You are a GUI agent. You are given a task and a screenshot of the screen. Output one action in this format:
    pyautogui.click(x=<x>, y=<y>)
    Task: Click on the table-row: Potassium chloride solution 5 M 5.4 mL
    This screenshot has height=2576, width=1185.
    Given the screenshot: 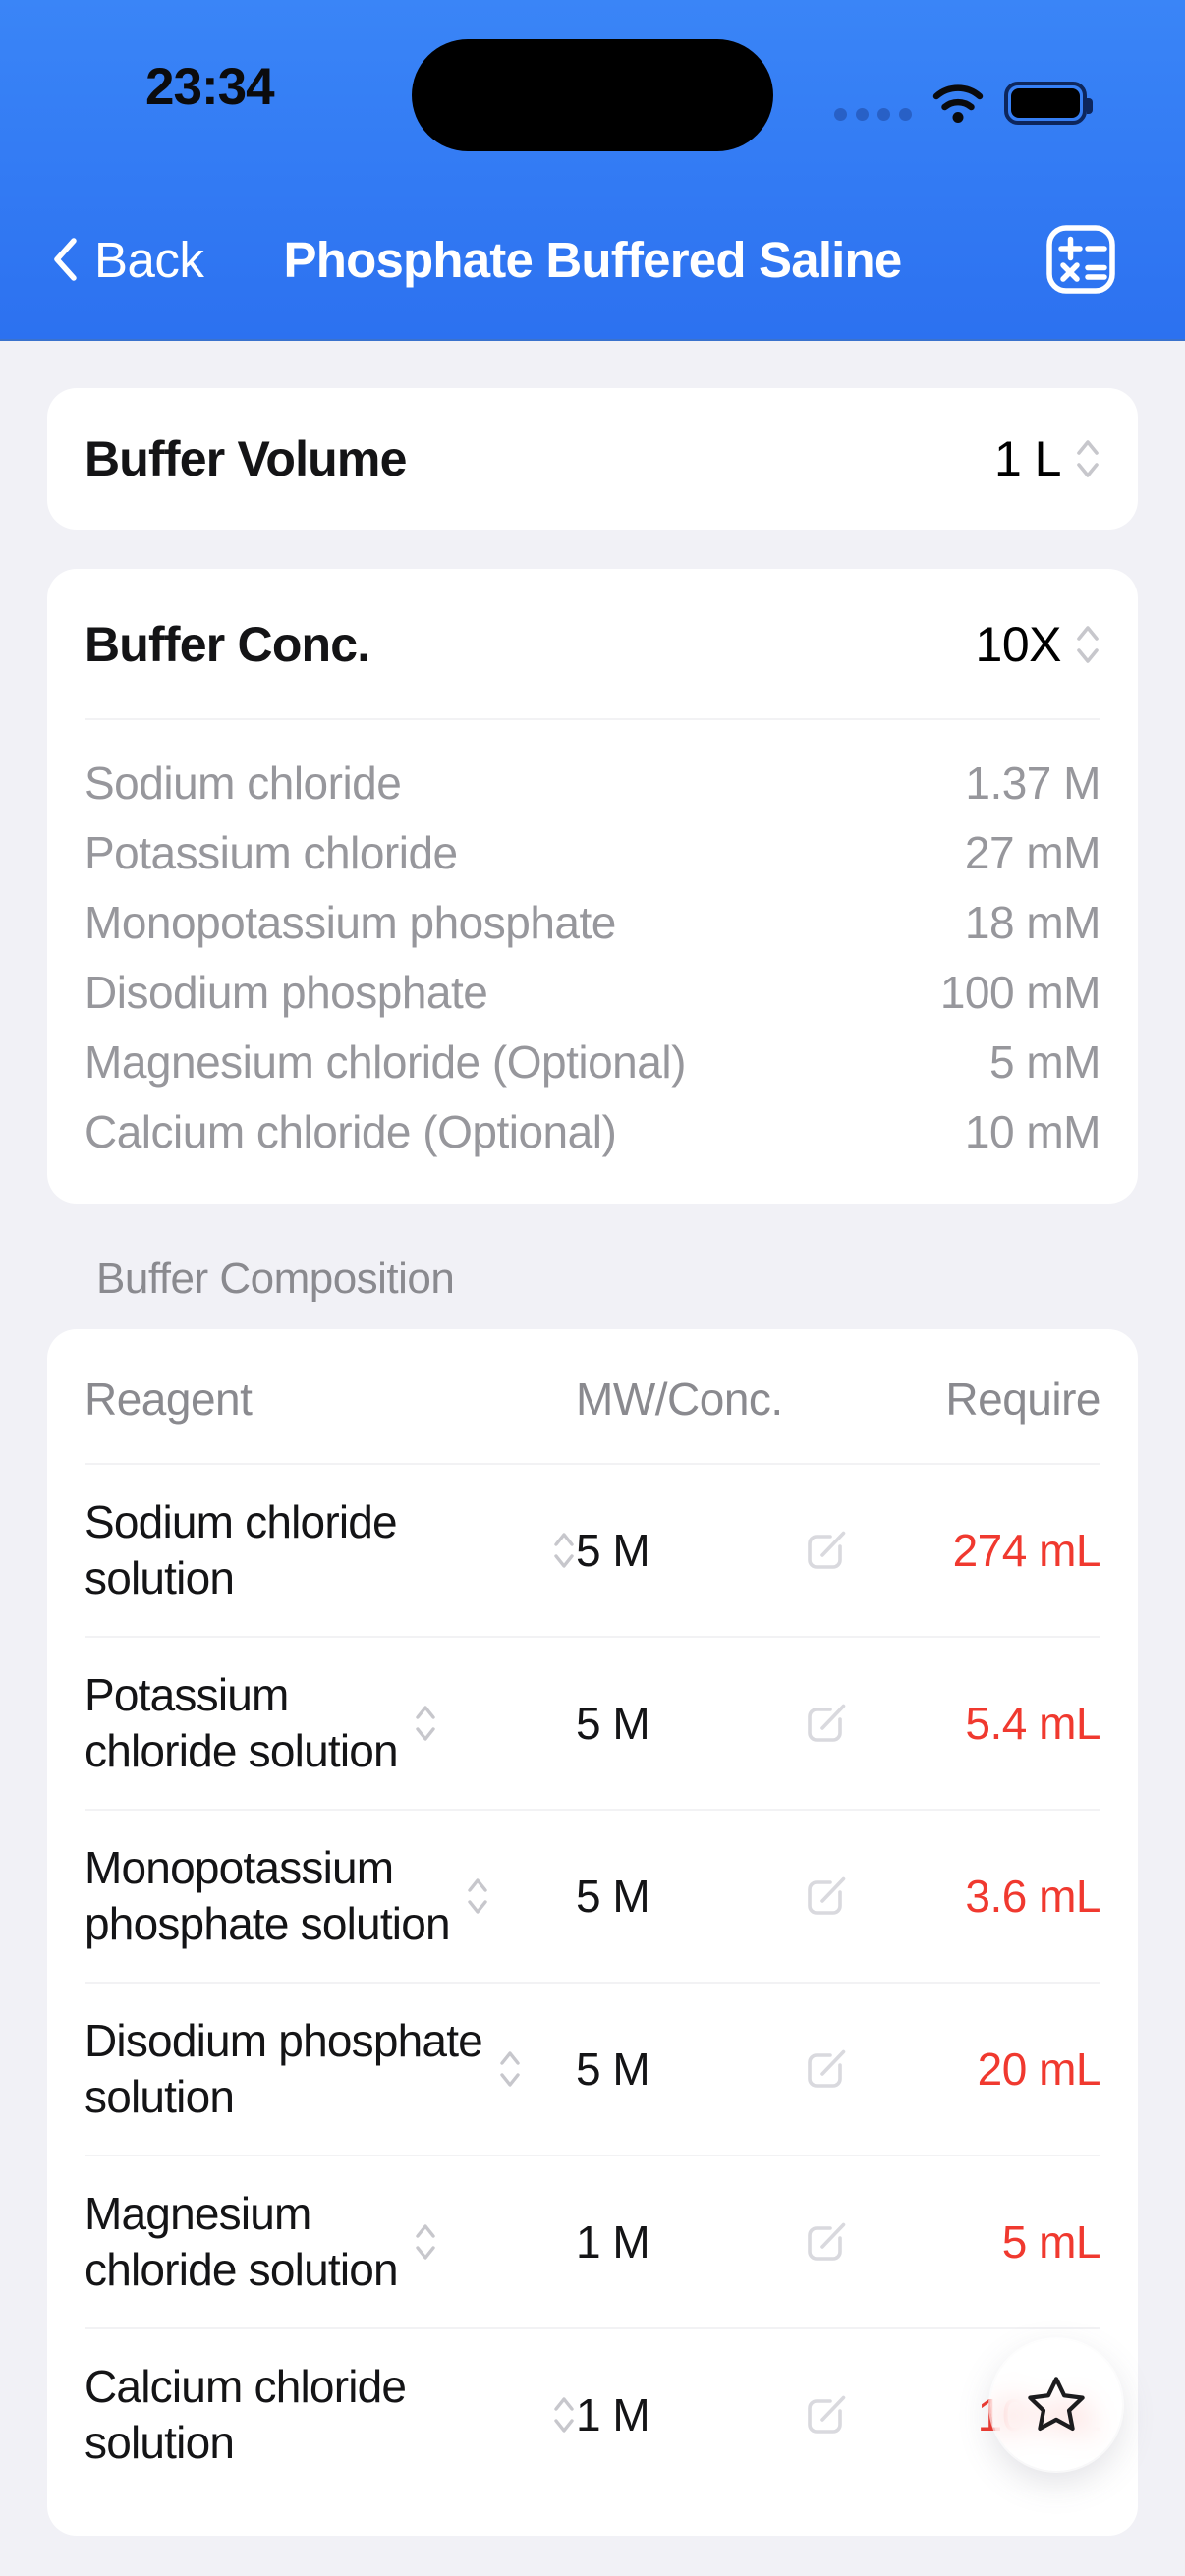 What is the action you would take?
    pyautogui.click(x=593, y=1724)
    